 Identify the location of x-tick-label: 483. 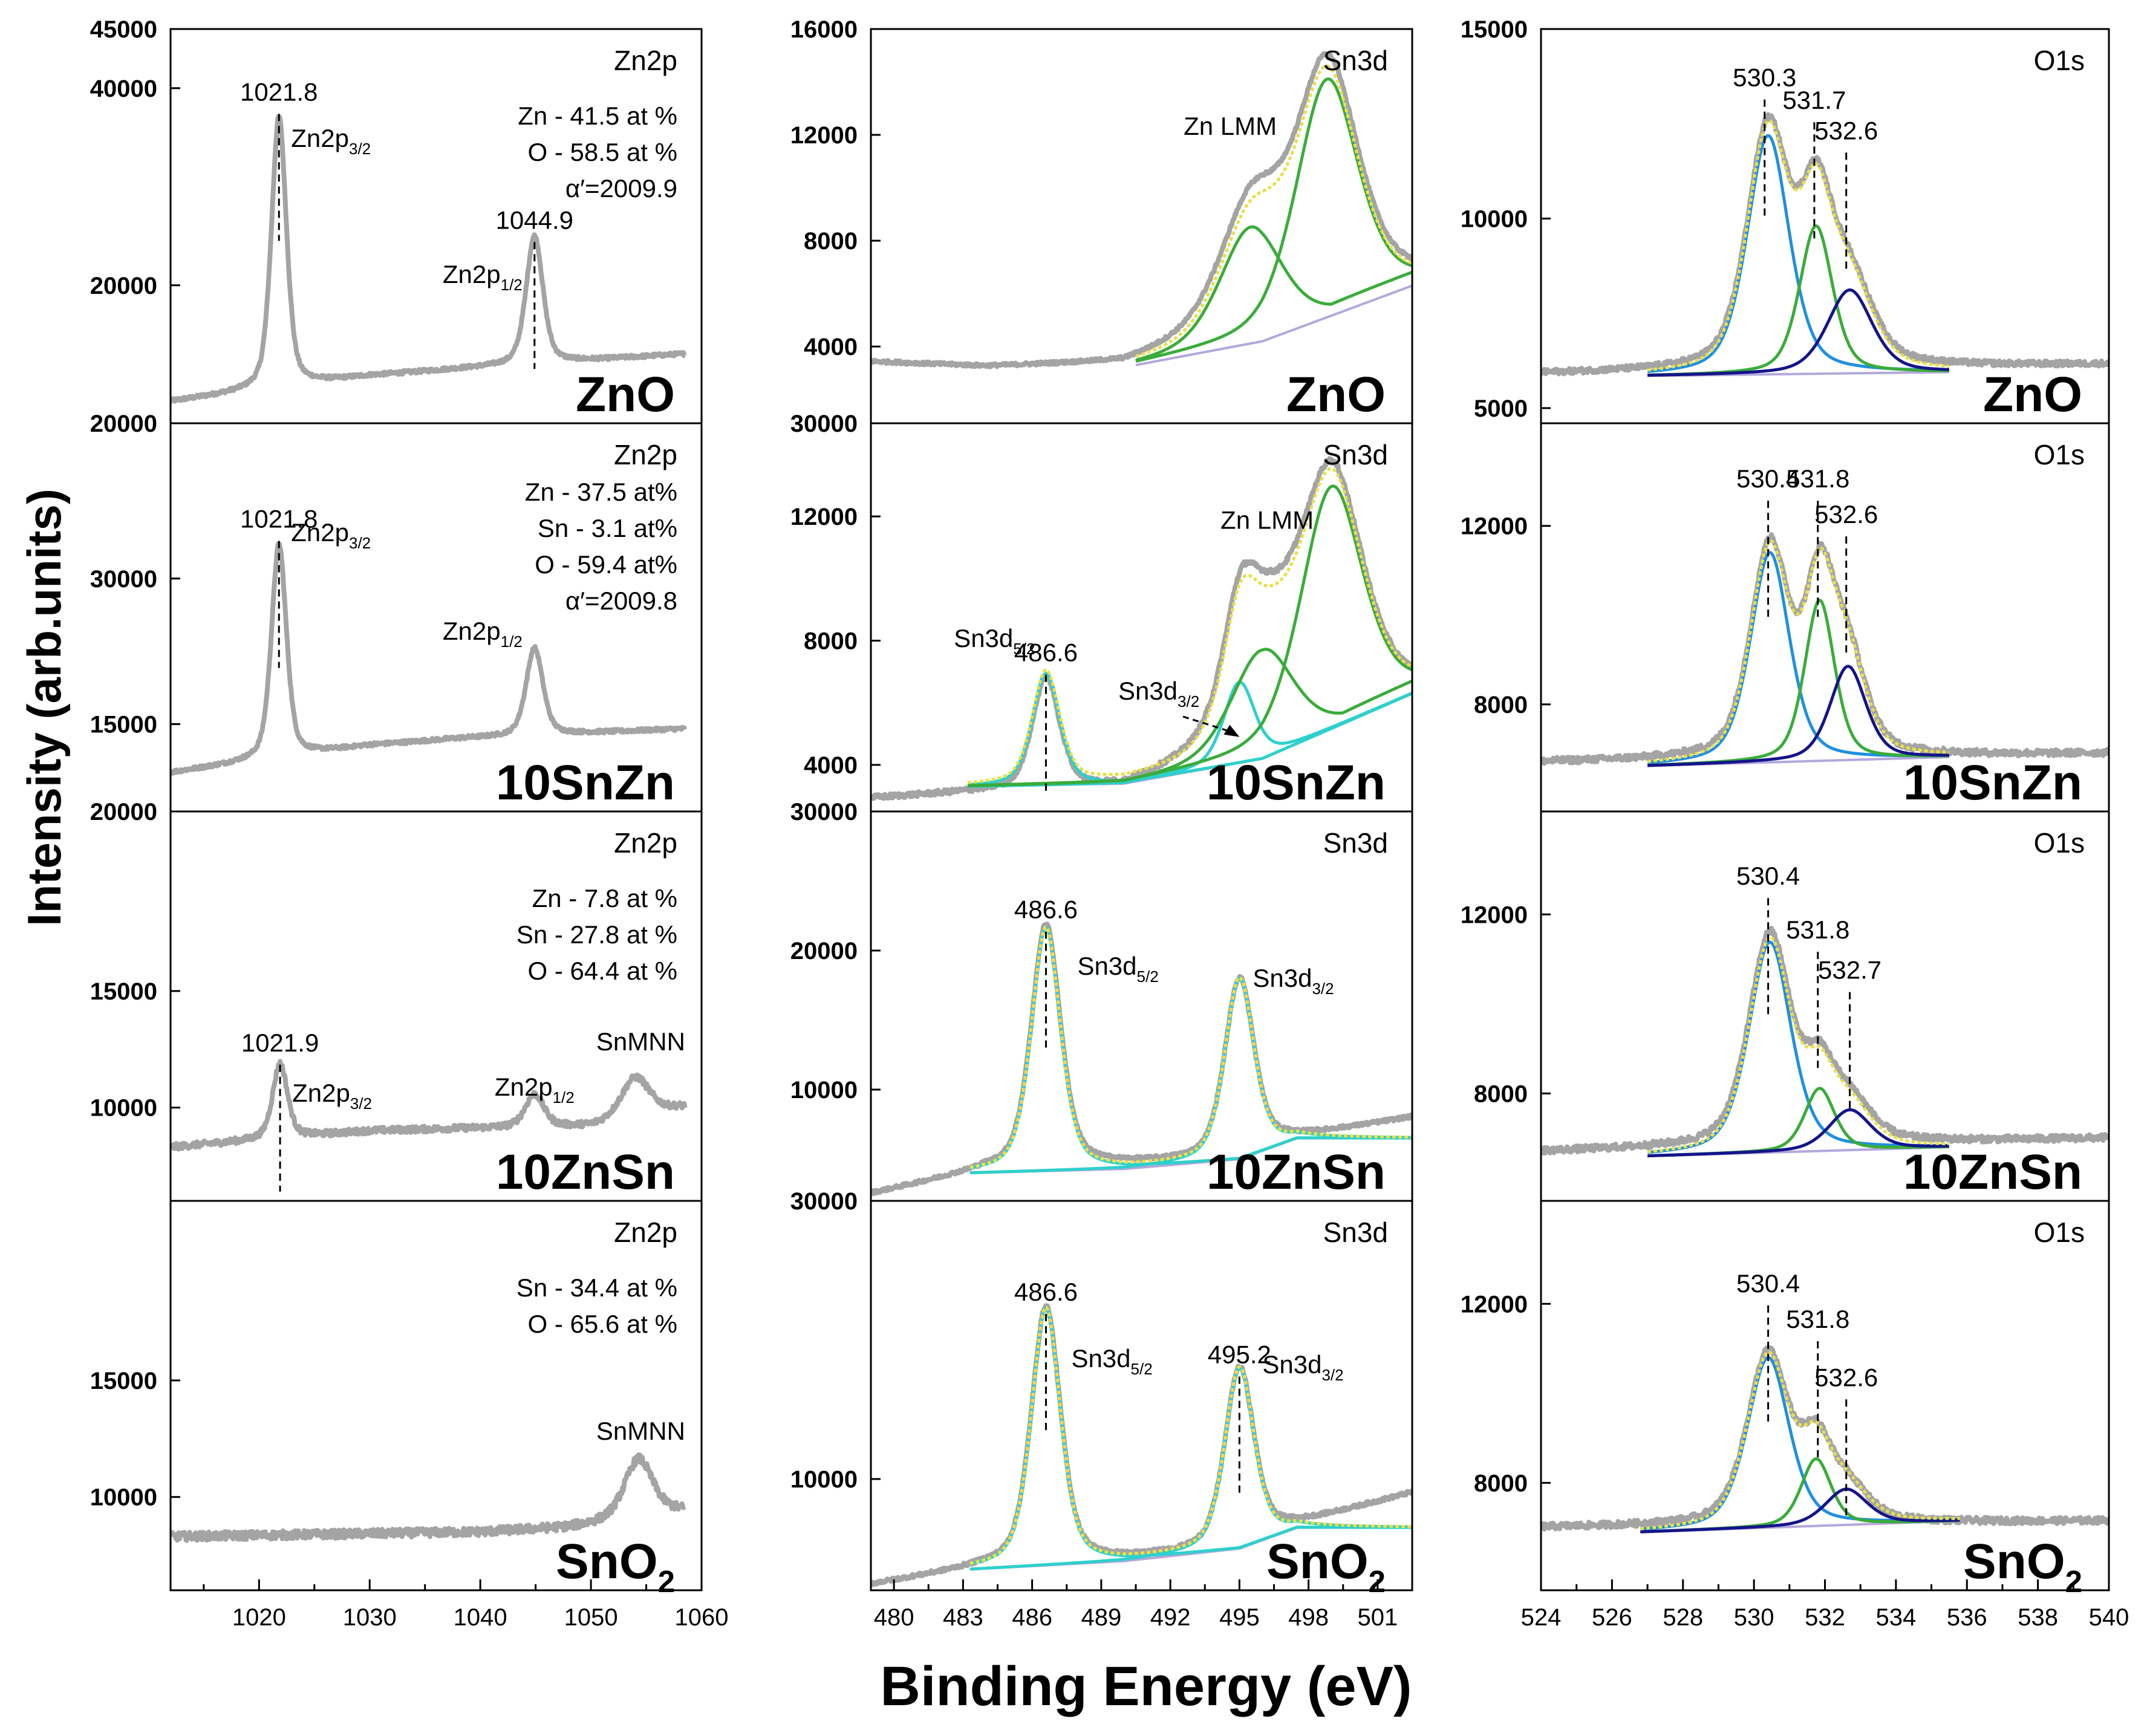
(963, 1617).